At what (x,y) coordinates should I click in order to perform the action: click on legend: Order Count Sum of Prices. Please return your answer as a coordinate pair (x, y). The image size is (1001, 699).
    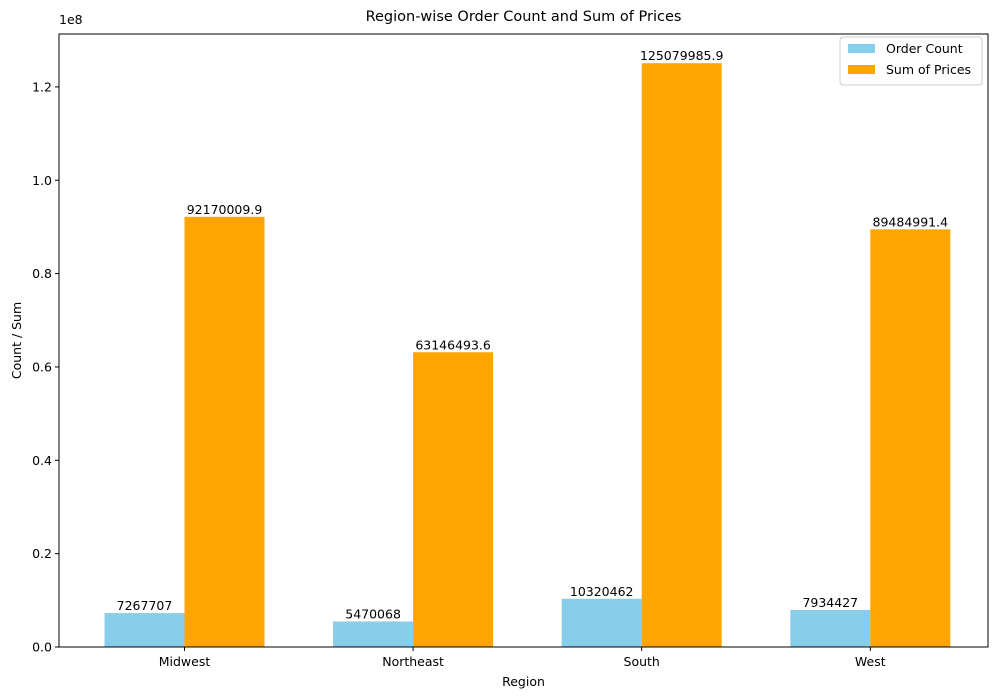
    Looking at the image, I should click on (911, 61).